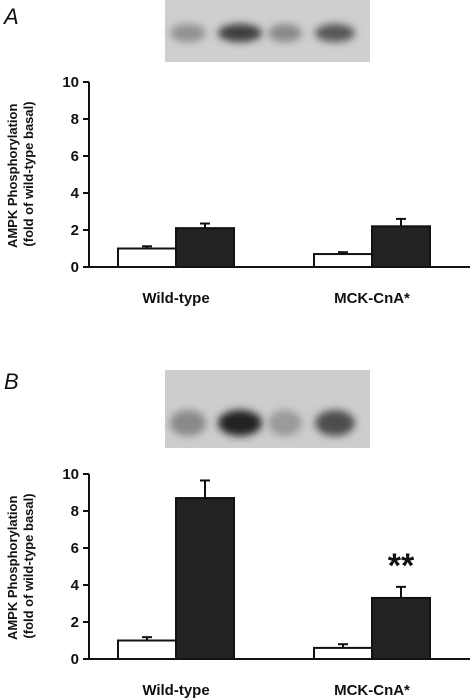 The image size is (474, 698). Describe the element at coordinates (401, 566) in the screenshot. I see `significance-annotation: **` at that location.